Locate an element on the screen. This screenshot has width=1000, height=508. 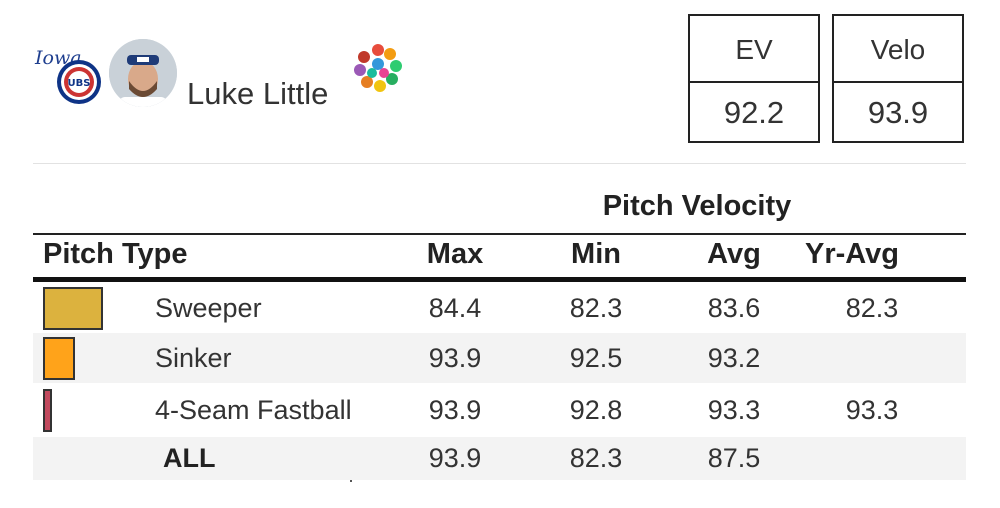
total-max-value: 93.9 is located at coordinates (455, 458).